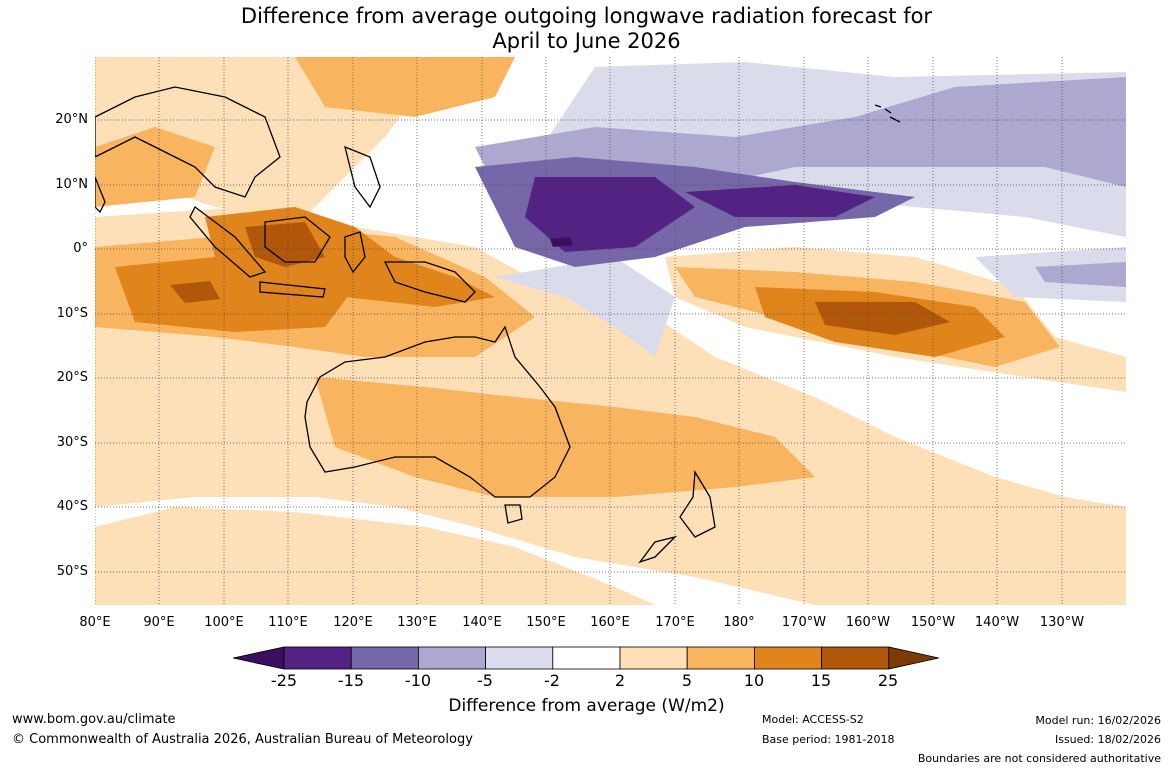  What do you see at coordinates (159, 622) in the screenshot?
I see `lon-label-90e: 90°E` at bounding box center [159, 622].